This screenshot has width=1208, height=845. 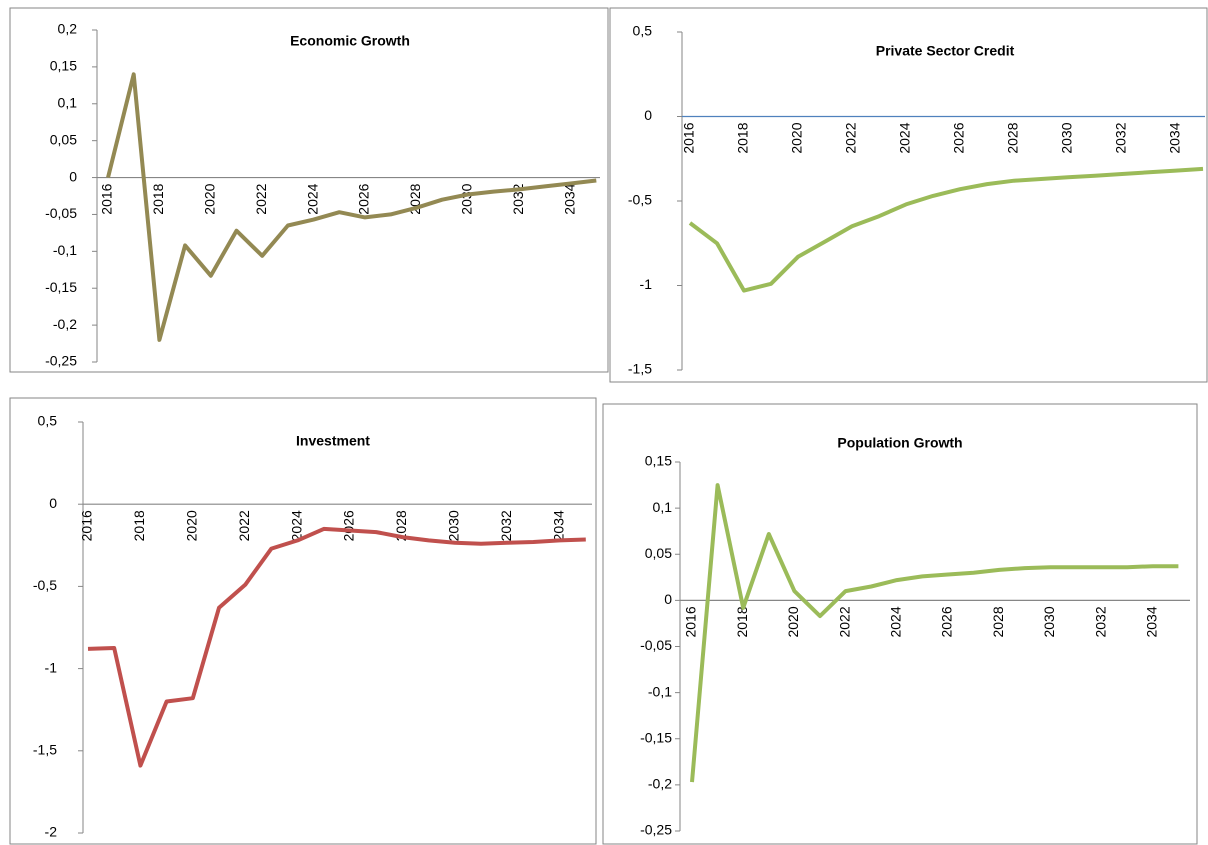 What do you see at coordinates (350, 41) in the screenshot?
I see `chart-title: Economic Growth` at bounding box center [350, 41].